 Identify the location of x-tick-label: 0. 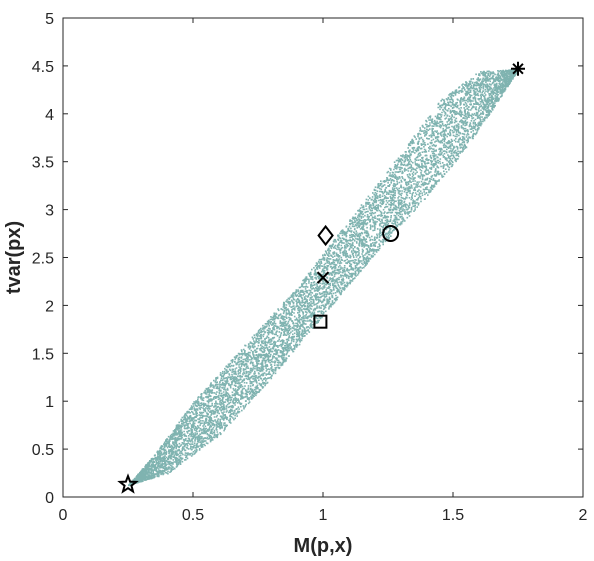
(63, 515).